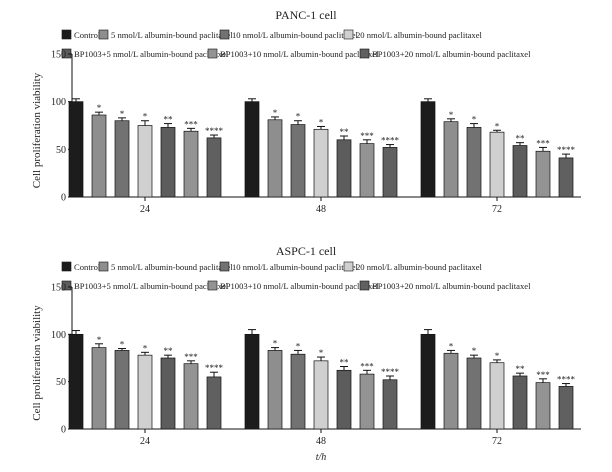 This screenshot has width=612, height=472. I want to click on legend-label: BP1003+5 nmol/L albumin-bound paclitaxel, so click(151, 54).